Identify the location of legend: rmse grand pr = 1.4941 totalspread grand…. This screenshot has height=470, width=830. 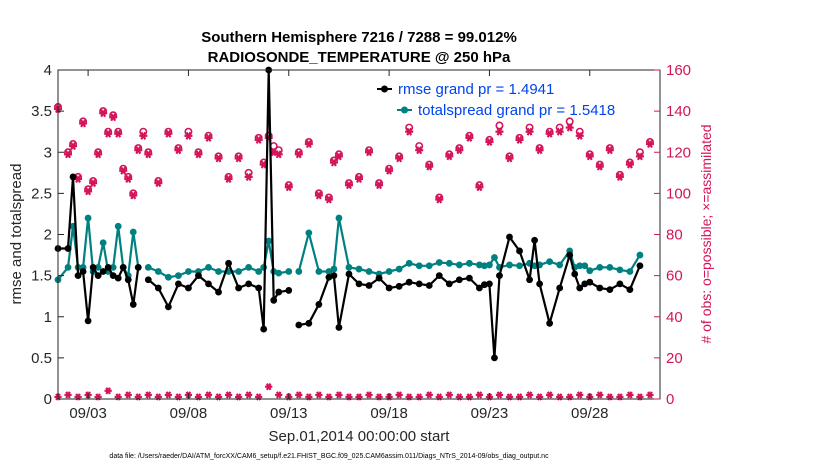
(496, 100).